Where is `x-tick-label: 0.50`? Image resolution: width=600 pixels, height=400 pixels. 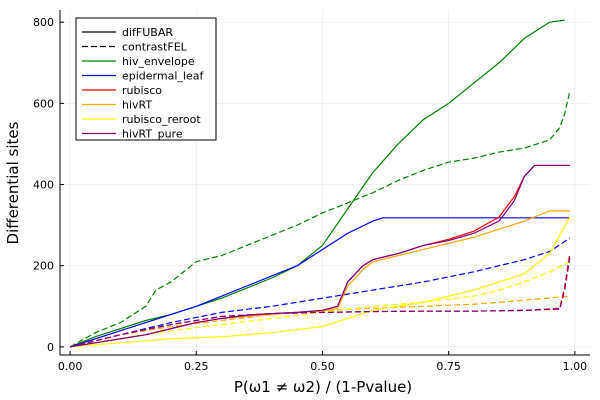 x-tick-label: 0.50 is located at coordinates (322, 366).